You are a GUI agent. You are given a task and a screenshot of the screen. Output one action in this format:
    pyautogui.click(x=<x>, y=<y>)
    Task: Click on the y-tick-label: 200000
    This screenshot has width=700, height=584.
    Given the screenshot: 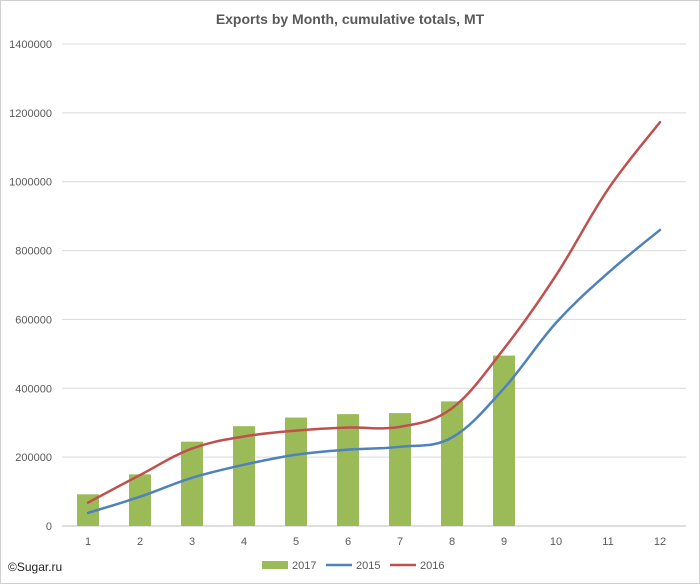 What is the action you would take?
    pyautogui.click(x=33, y=458)
    